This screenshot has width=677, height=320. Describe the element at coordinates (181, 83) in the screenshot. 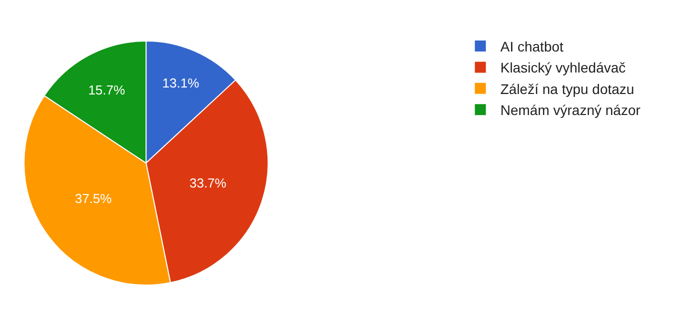

I see `data-label: 13.1%` at that location.